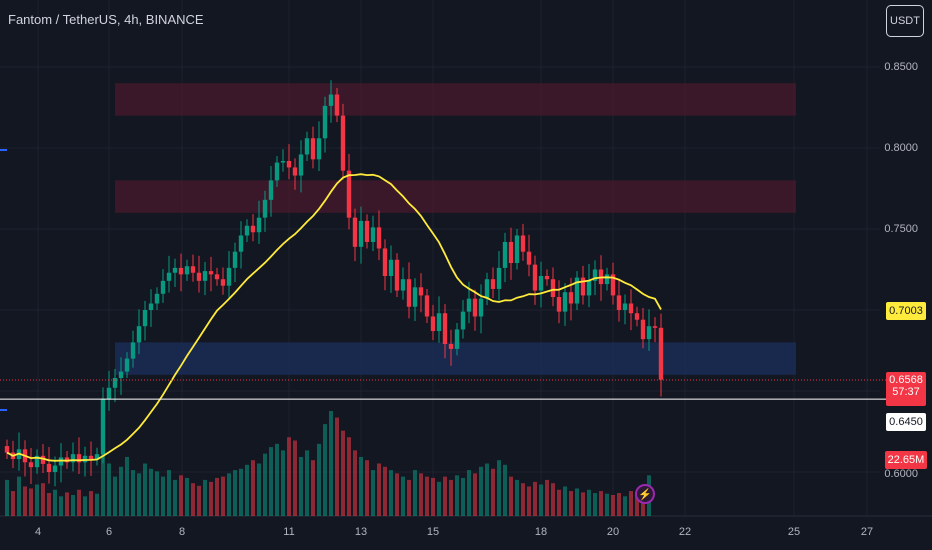 The height and width of the screenshot is (550, 932). What do you see at coordinates (109, 532) in the screenshot?
I see `time-tick: 6` at bounding box center [109, 532].